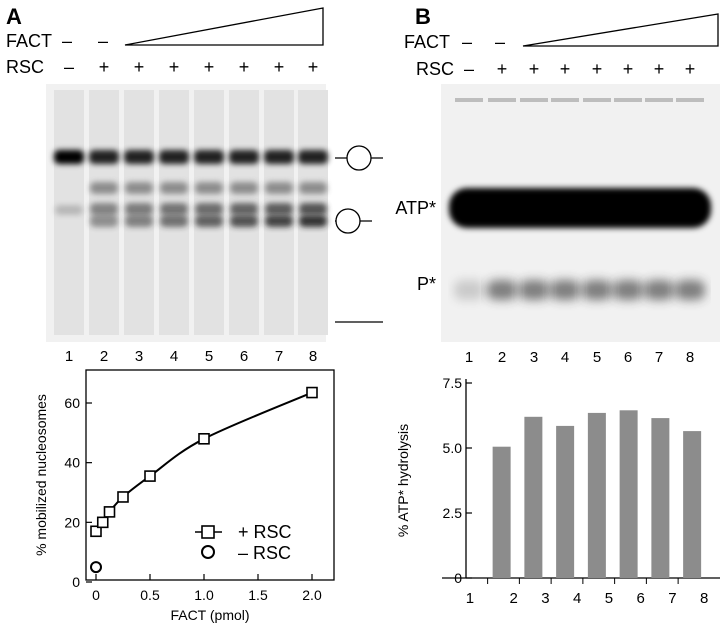 The width and height of the screenshot is (723, 632). What do you see at coordinates (150, 595) in the screenshot?
I see `x-tick-label: 0.5` at bounding box center [150, 595].